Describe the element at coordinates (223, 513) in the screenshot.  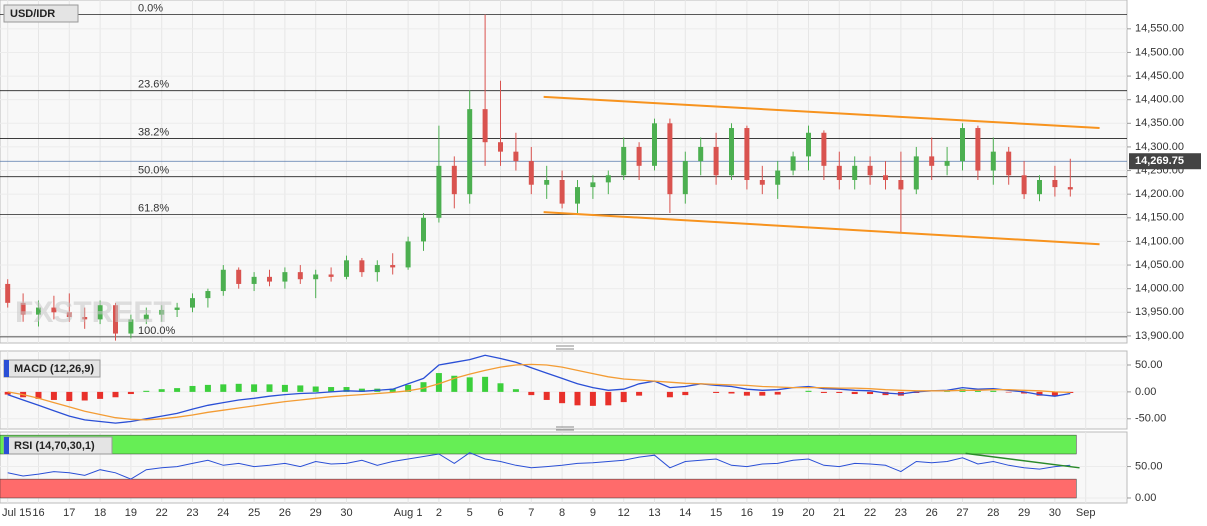
I see `x-tick-label: 24` at that location.